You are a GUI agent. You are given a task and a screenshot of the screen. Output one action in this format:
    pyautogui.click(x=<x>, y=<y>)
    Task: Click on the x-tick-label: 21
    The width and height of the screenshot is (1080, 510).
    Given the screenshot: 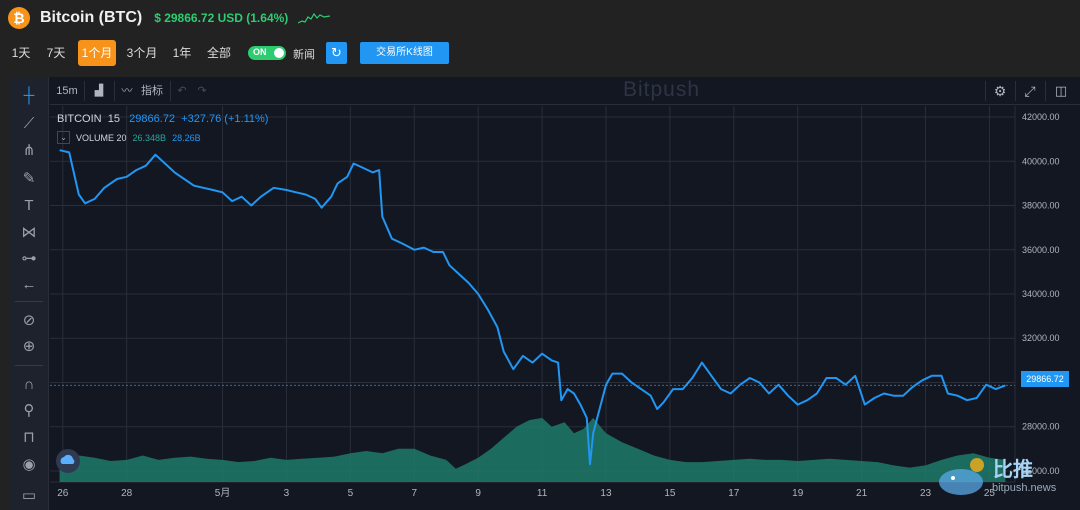 What is the action you would take?
    pyautogui.click(x=862, y=493)
    